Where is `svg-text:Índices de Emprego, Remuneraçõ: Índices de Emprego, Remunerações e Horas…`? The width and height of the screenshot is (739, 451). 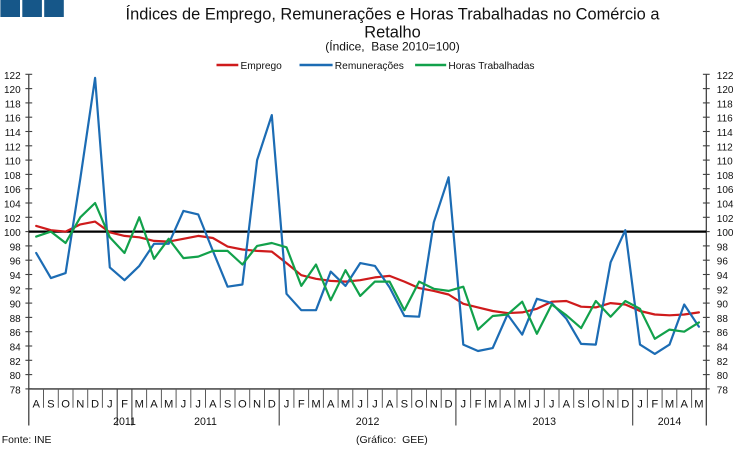 svg-text:Índices de Emprego, Remuneraçõ: Índices de Emprego, Remunerações e Horas… is located at coordinates (393, 14).